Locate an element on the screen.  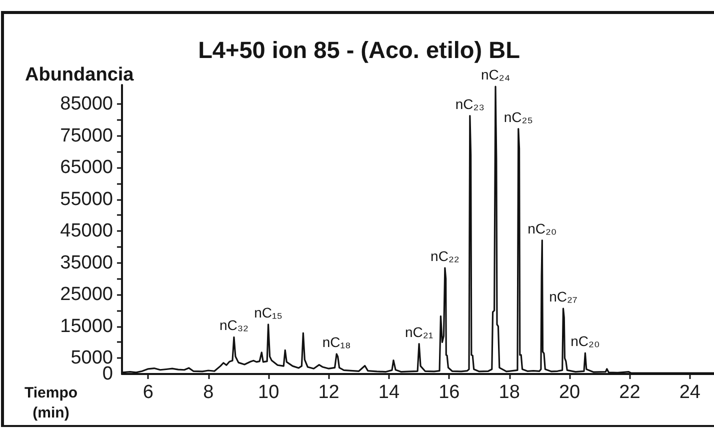
y-tick-label: 85000 is located at coordinates (86, 104).